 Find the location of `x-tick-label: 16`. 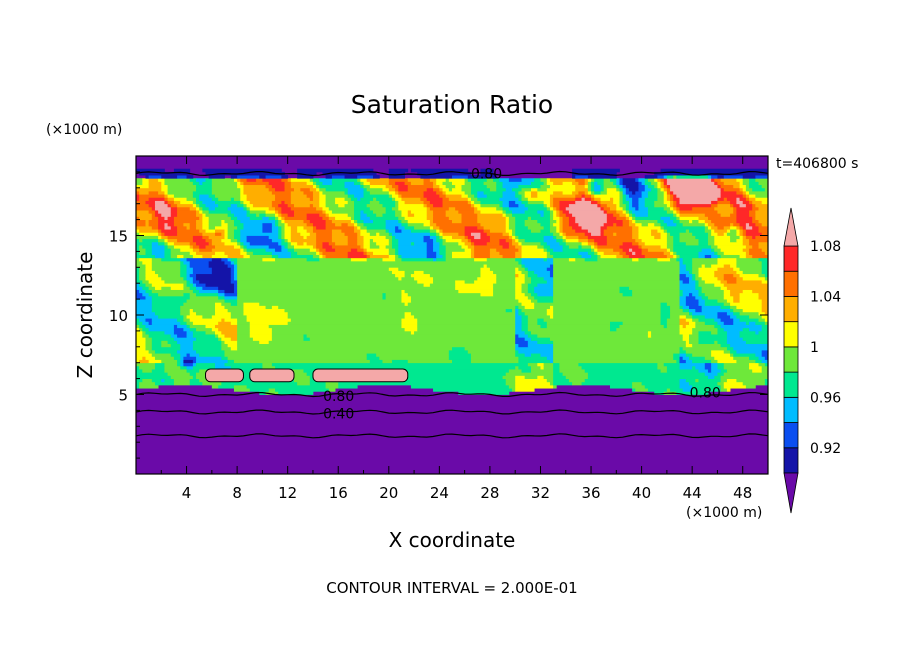

x-tick-label: 16 is located at coordinates (338, 493).